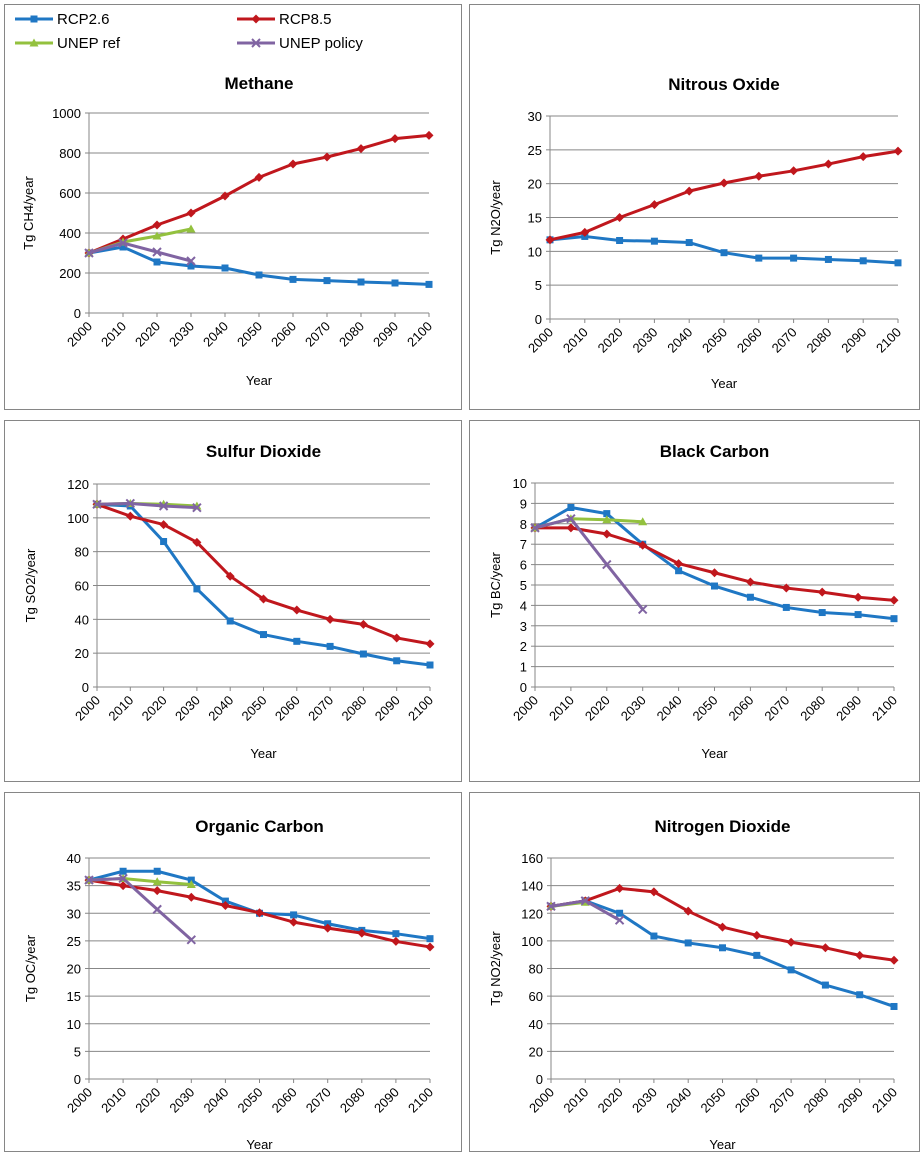 The image size is (924, 1156). I want to click on y-tick-label: 120, so click(78, 484).